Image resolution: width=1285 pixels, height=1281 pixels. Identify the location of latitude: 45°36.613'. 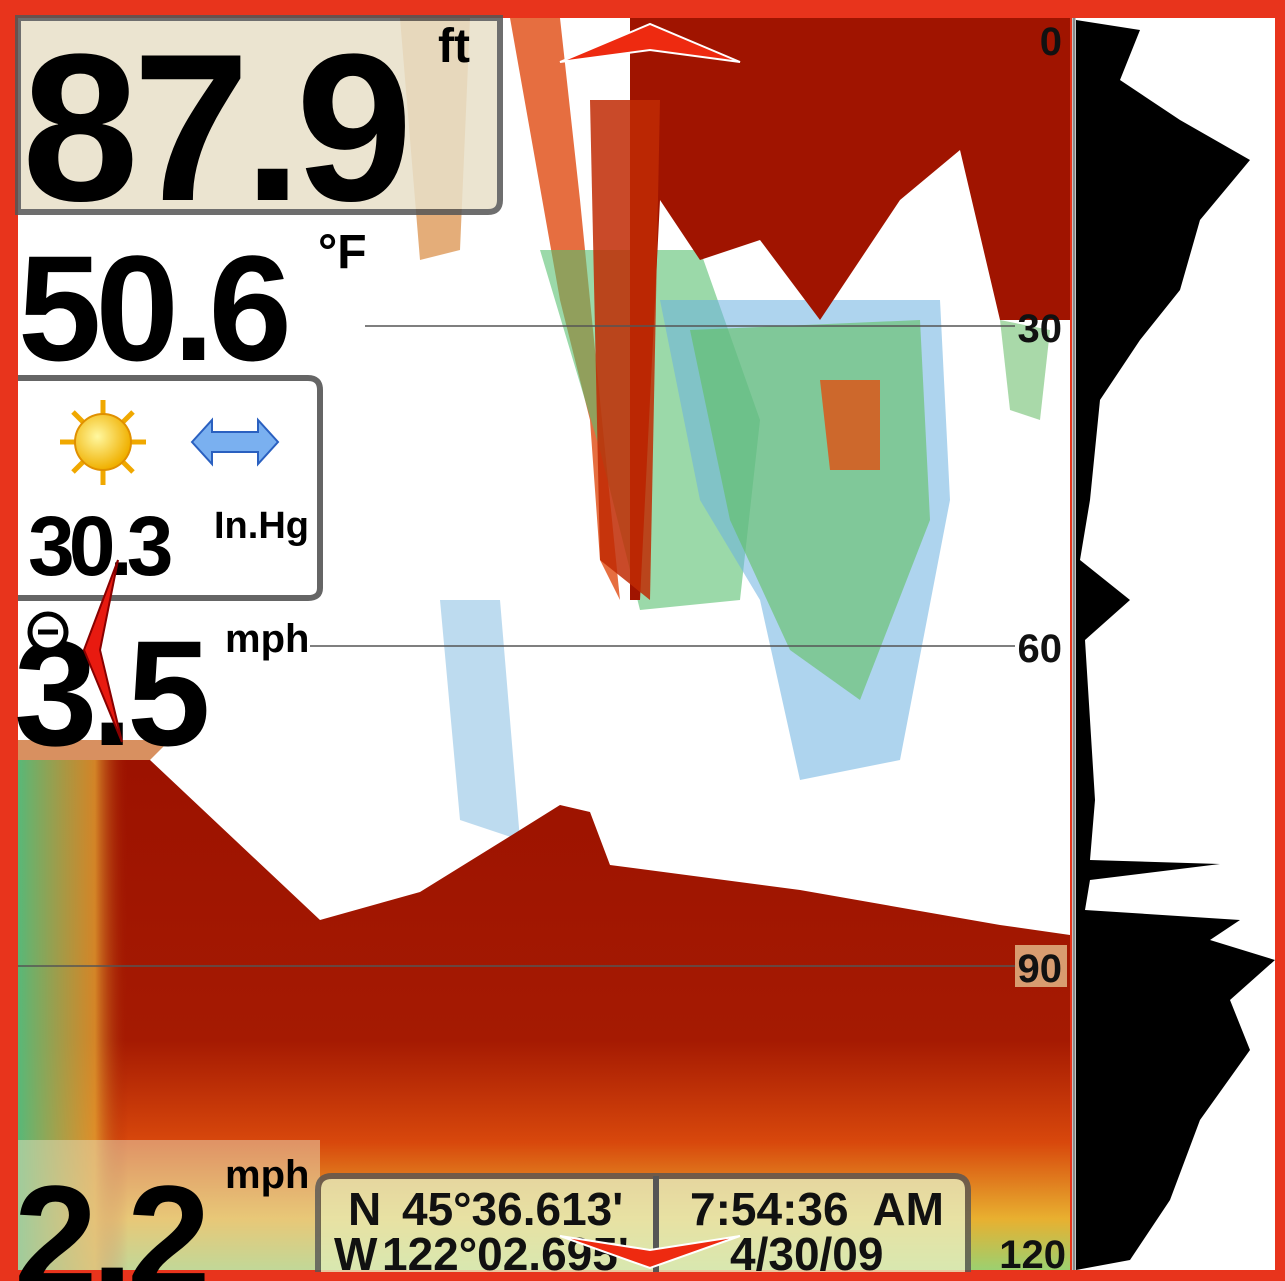
(512, 1209).